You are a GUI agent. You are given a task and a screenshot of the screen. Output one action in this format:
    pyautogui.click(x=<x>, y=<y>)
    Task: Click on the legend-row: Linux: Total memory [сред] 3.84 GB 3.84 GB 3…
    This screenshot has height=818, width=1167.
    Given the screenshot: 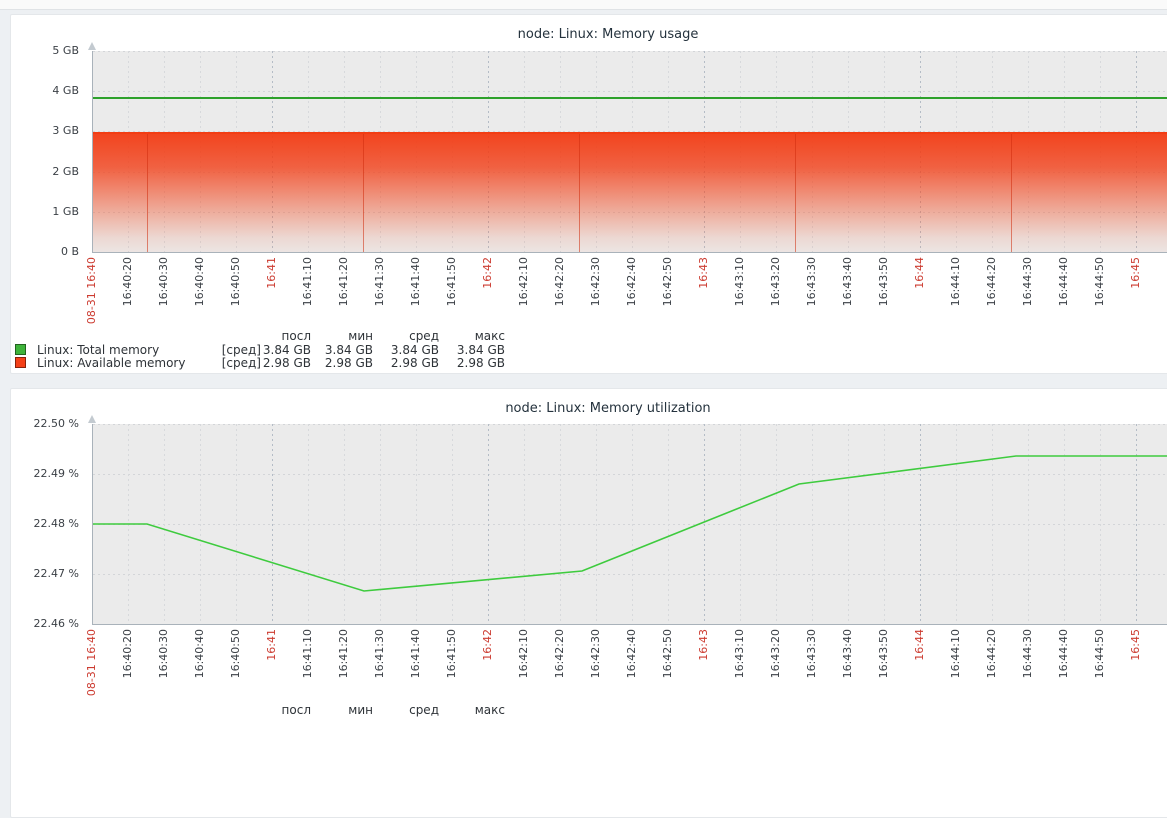 What is the action you would take?
    pyautogui.click(x=260, y=350)
    